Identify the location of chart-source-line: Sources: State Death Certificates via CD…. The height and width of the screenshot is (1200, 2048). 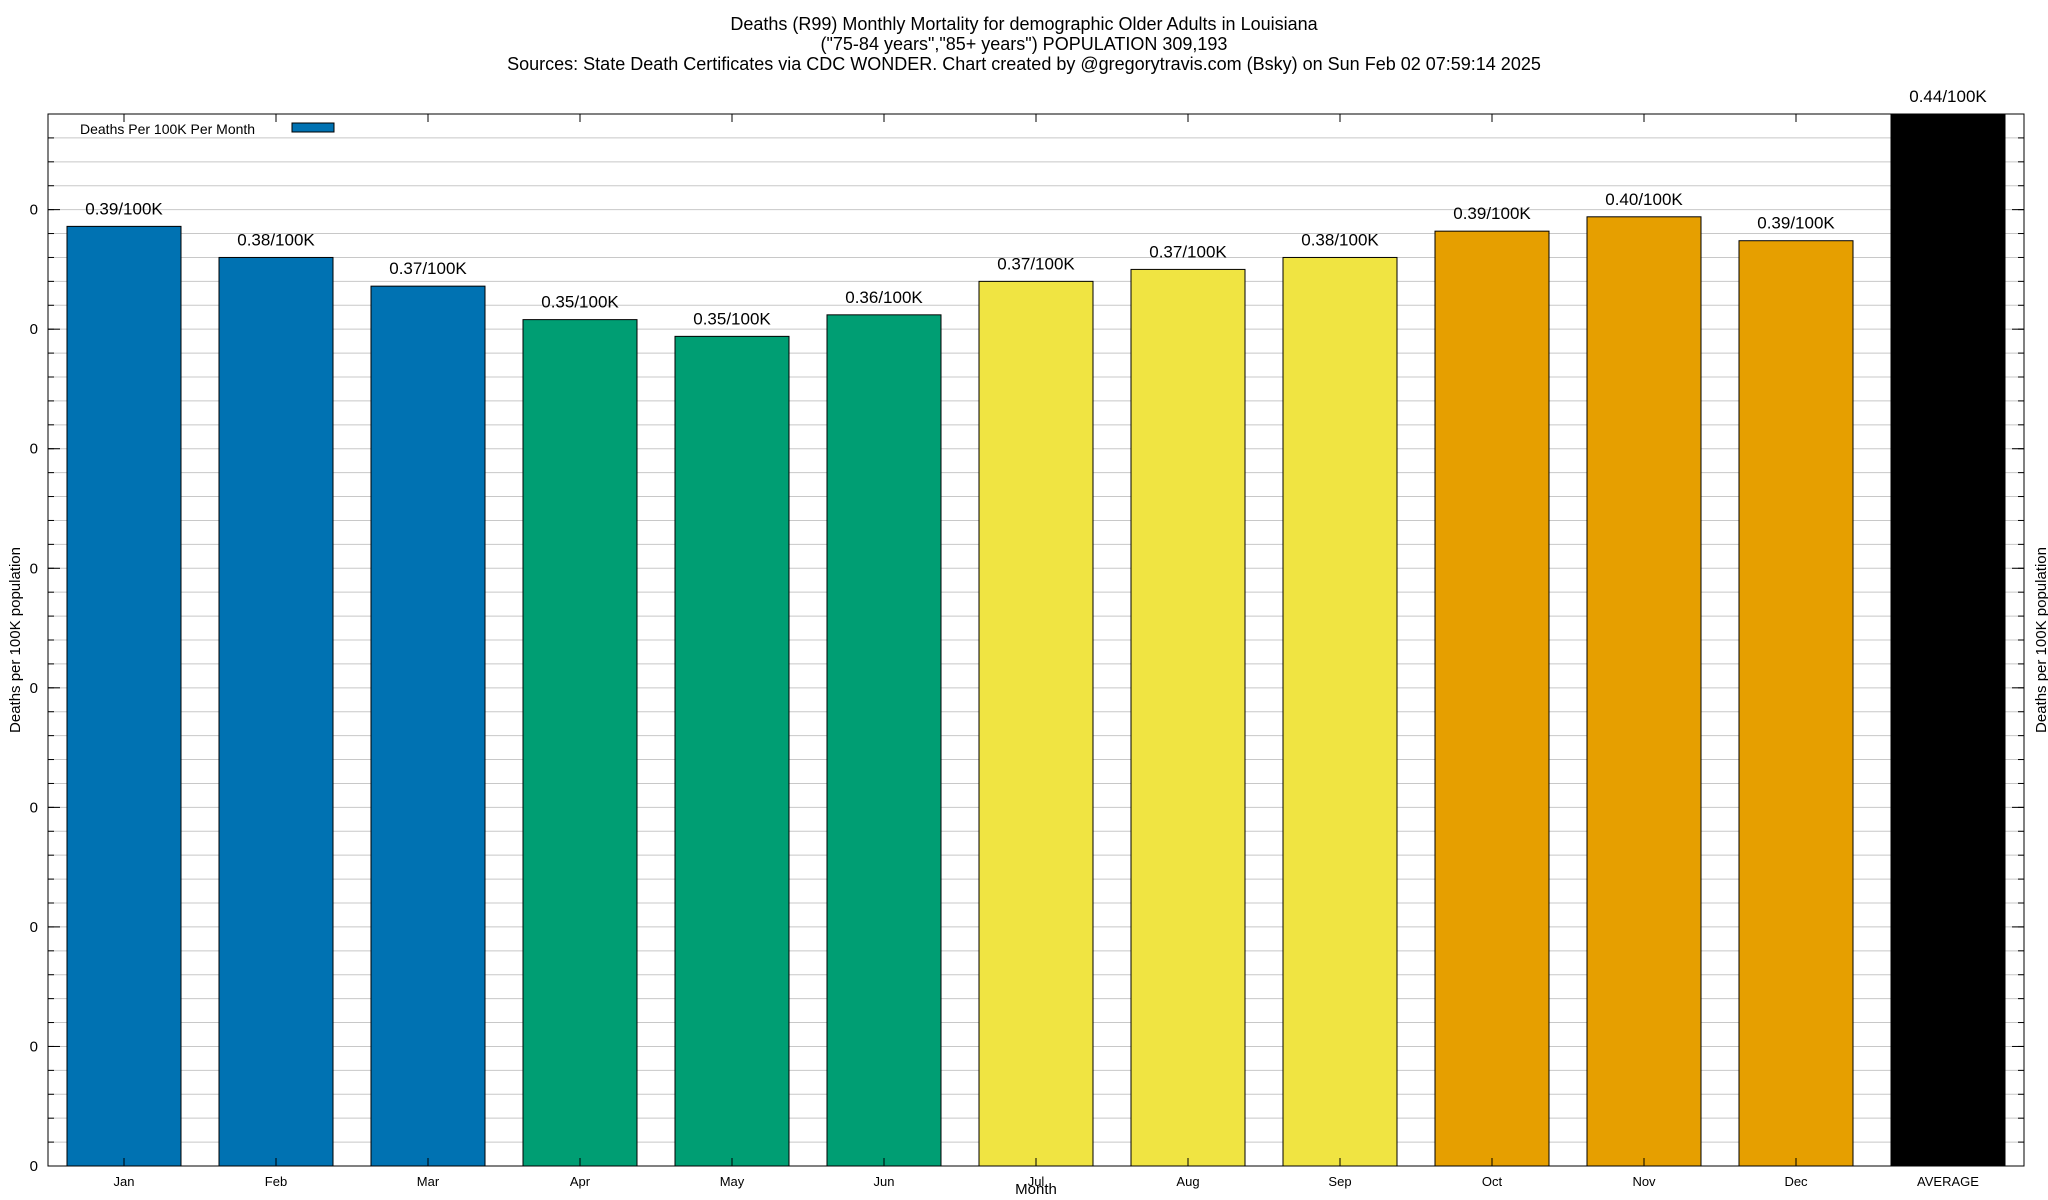
(1024, 64).